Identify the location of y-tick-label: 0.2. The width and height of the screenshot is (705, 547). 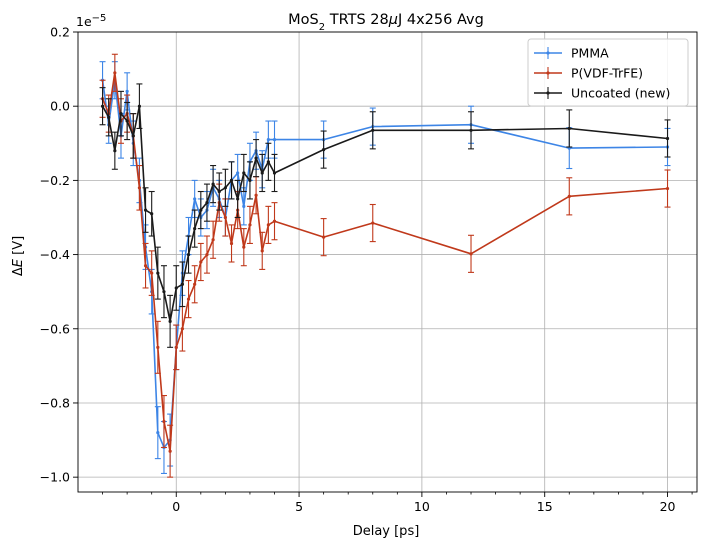
(60, 32).